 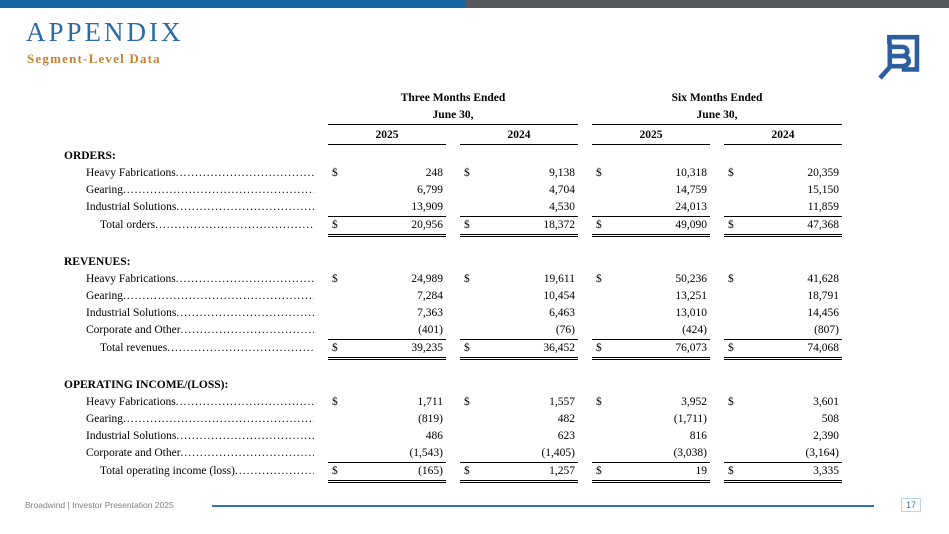 What do you see at coordinates (387, 419) in the screenshot?
I see `value-cell: (819)` at bounding box center [387, 419].